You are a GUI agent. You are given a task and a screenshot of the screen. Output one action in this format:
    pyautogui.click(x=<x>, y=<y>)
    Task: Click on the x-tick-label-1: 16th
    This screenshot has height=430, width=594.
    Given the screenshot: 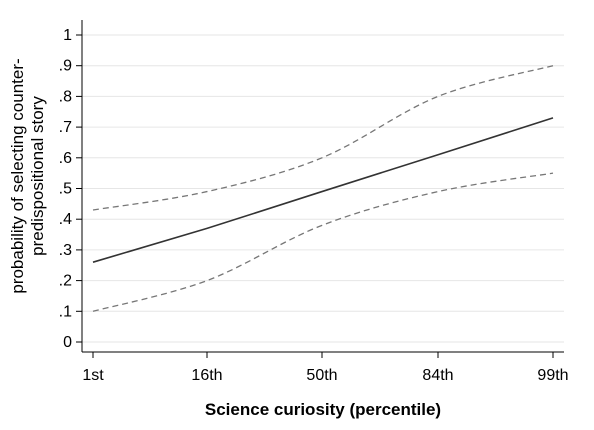 What is the action you would take?
    pyautogui.click(x=206, y=375)
    